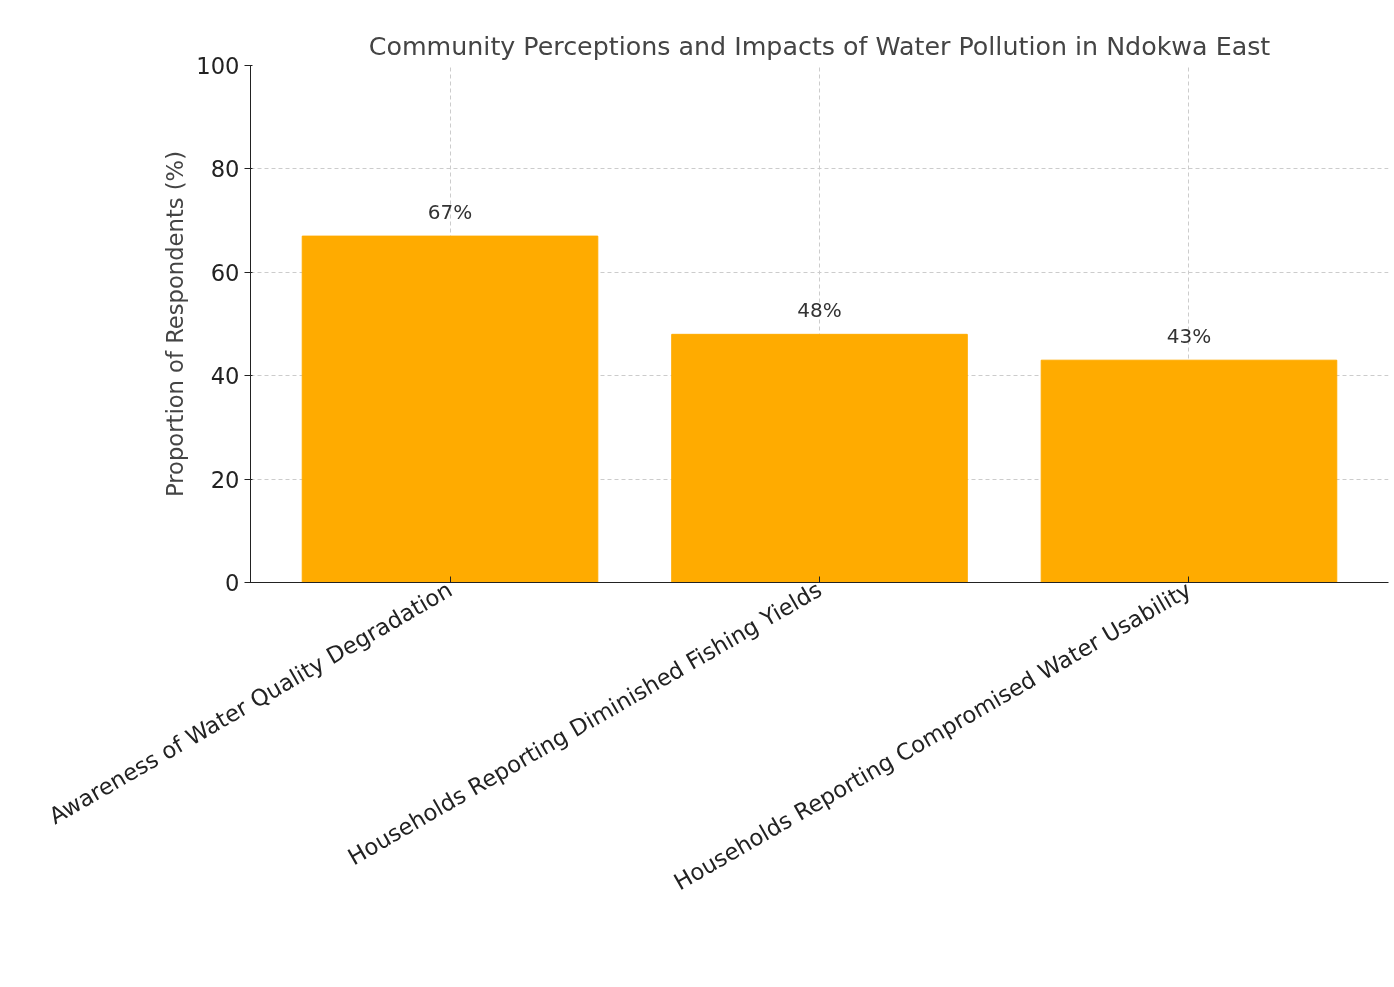  I want to click on y-tick-label: 40, so click(225, 376).